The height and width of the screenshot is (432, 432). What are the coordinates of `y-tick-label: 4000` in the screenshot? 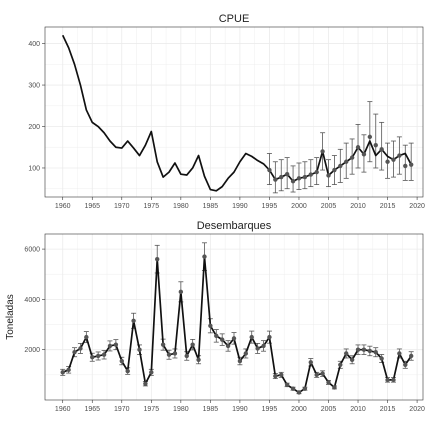 It's located at (32, 300).